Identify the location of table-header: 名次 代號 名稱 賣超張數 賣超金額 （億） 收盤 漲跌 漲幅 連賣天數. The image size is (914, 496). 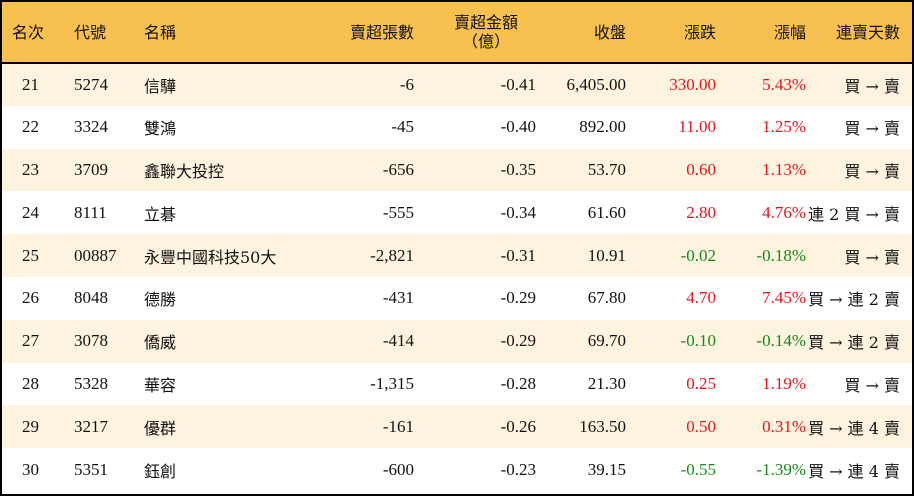
(457, 33).